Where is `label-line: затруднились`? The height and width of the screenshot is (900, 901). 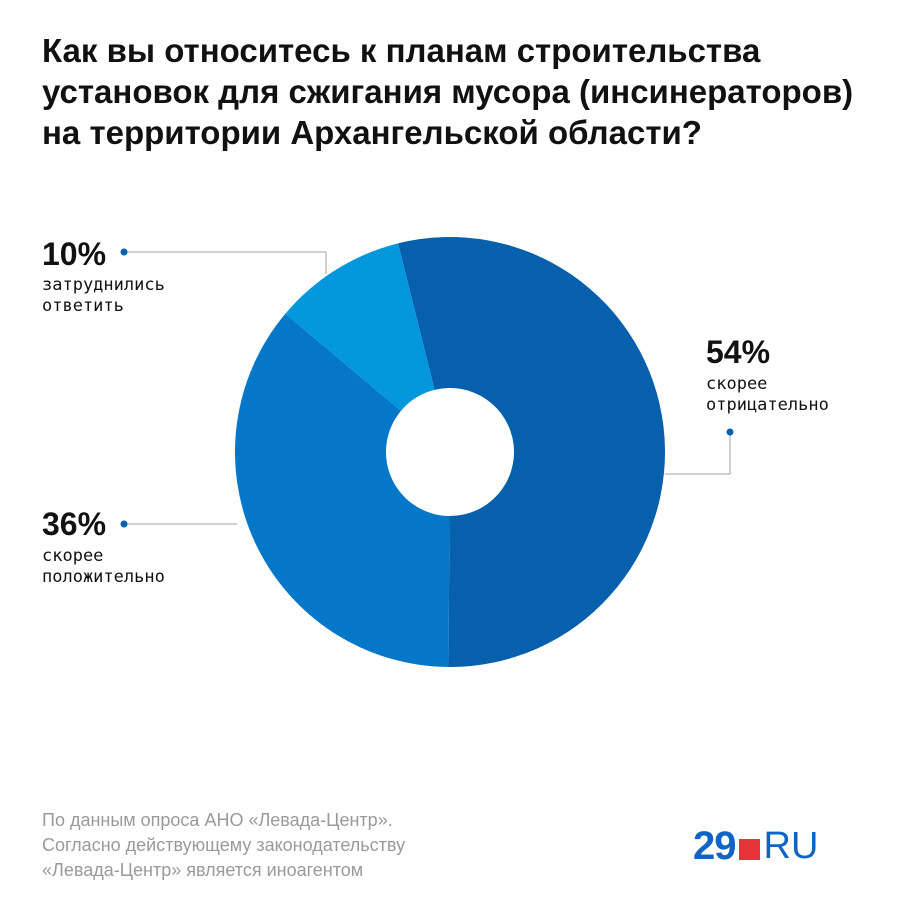 label-line: затруднились is located at coordinates (103, 285).